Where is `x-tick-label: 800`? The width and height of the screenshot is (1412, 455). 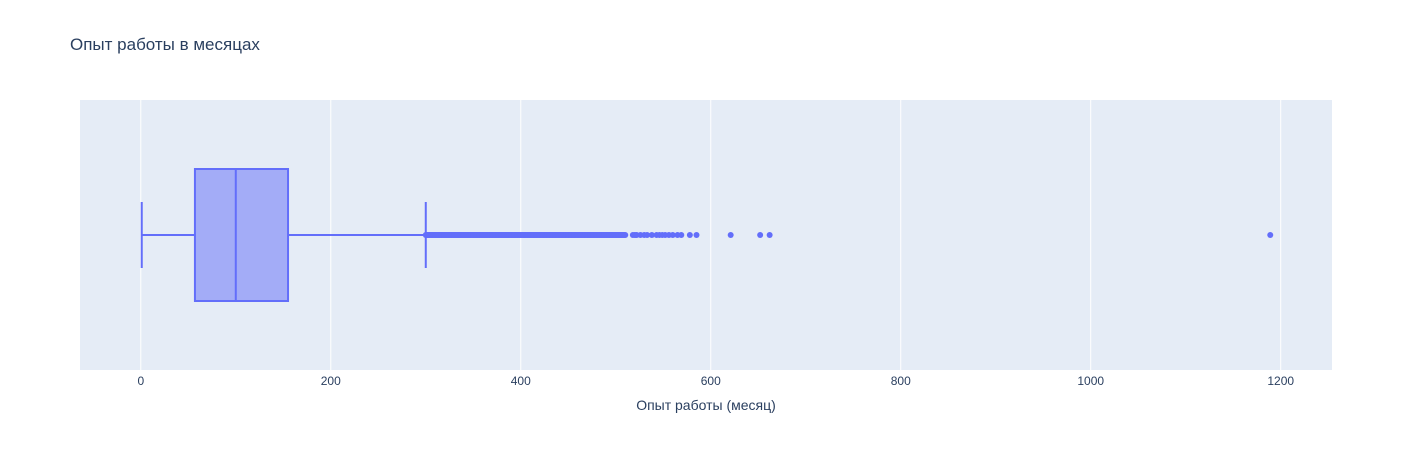
x-tick-label: 800 is located at coordinates (901, 381).